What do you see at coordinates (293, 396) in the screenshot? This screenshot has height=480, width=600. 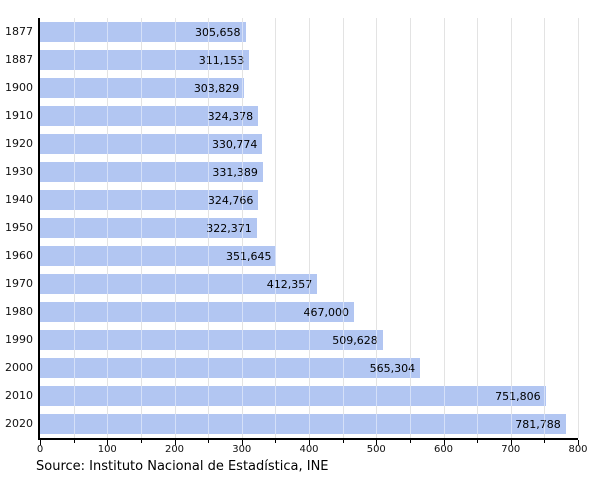 I see `bar-2010: 751,806` at bounding box center [293, 396].